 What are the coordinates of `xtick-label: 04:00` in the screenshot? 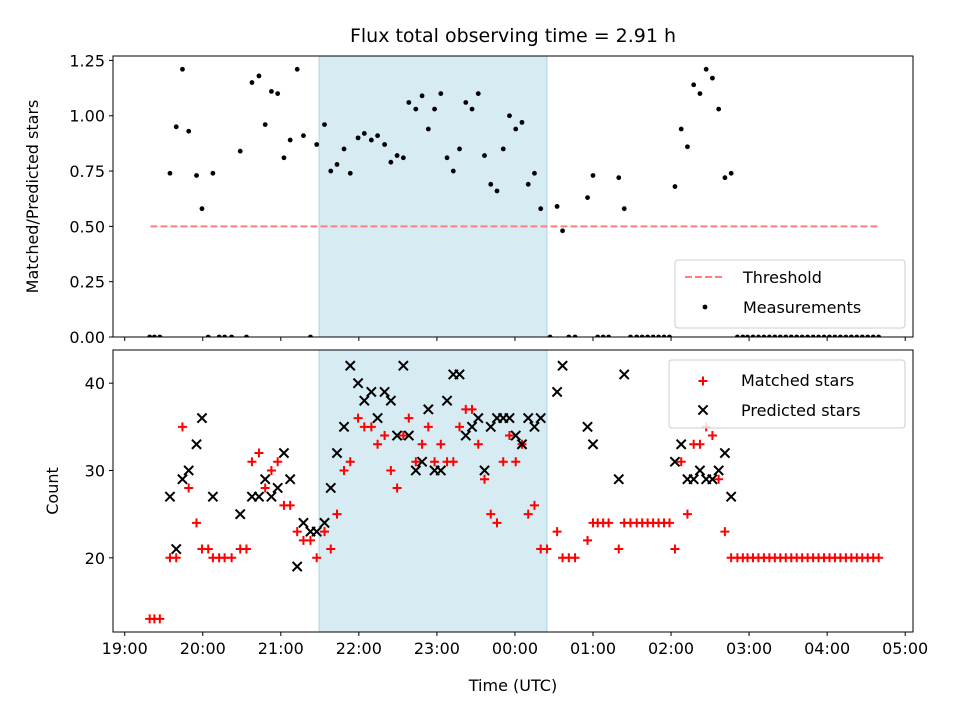 It's located at (827, 648).